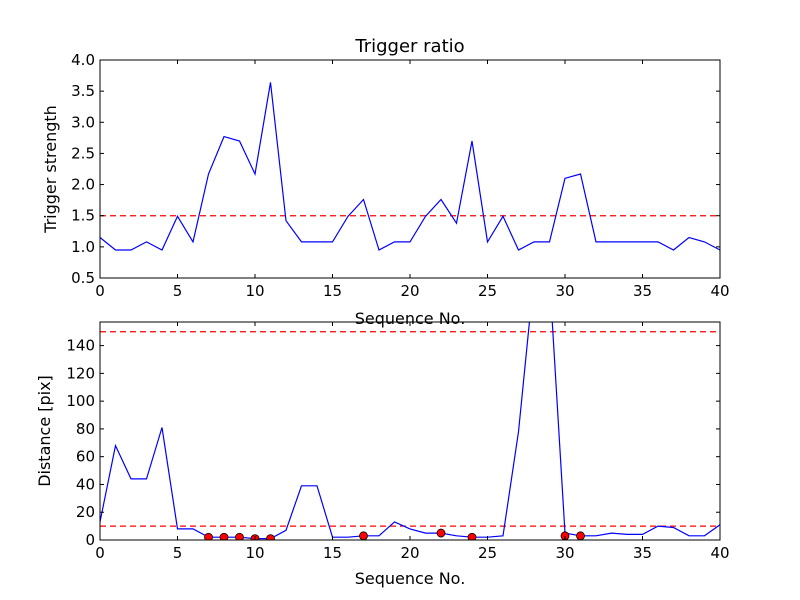 The image size is (800, 600). I want to click on bottom-y-tick-label: 100, so click(80, 401).